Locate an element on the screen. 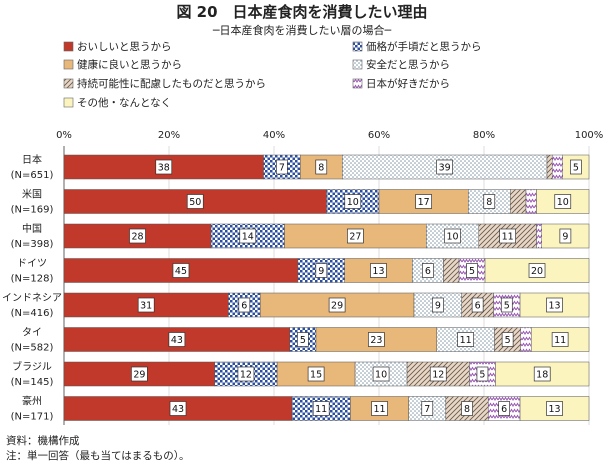 Image resolution: width=603 pixels, height=465 pixels. data-label-0-2: 8 is located at coordinates (321, 168).